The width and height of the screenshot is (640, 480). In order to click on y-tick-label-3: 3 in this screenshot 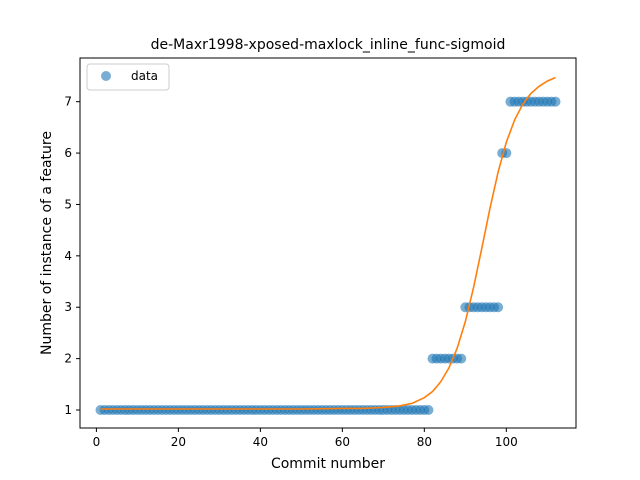, I will do `click(68, 307)`.